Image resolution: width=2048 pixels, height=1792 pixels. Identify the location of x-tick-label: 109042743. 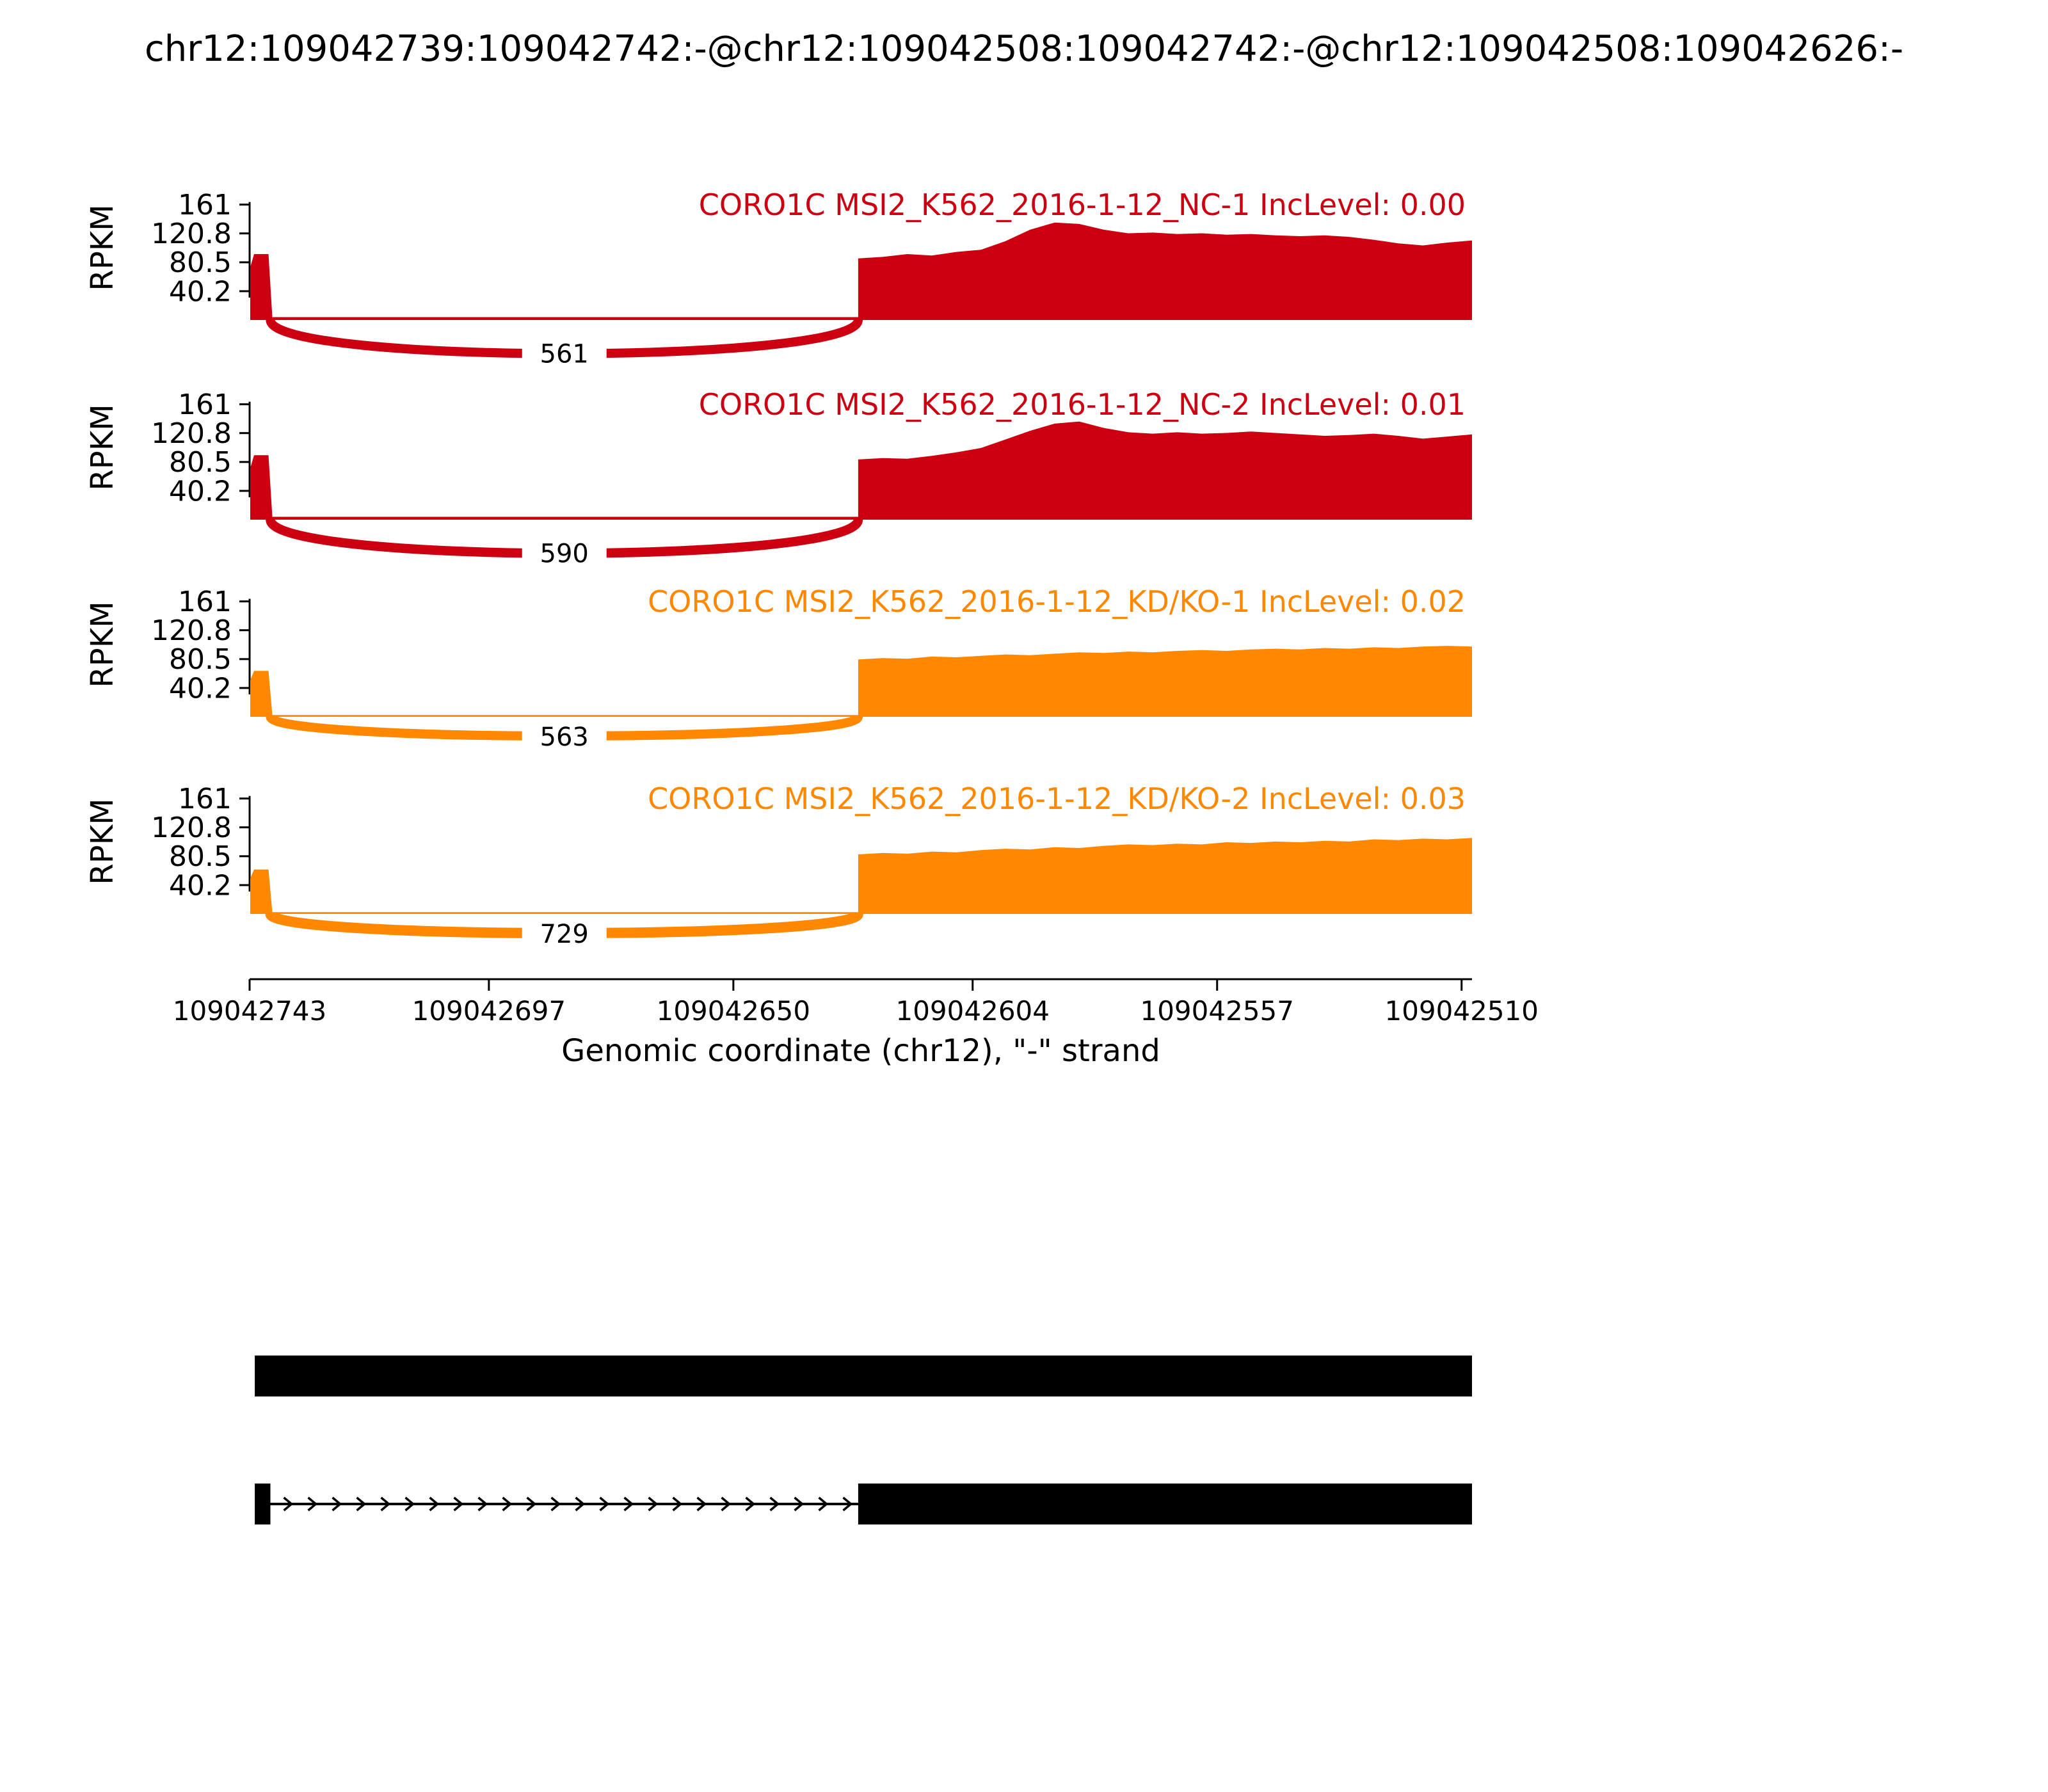
(250, 1011).